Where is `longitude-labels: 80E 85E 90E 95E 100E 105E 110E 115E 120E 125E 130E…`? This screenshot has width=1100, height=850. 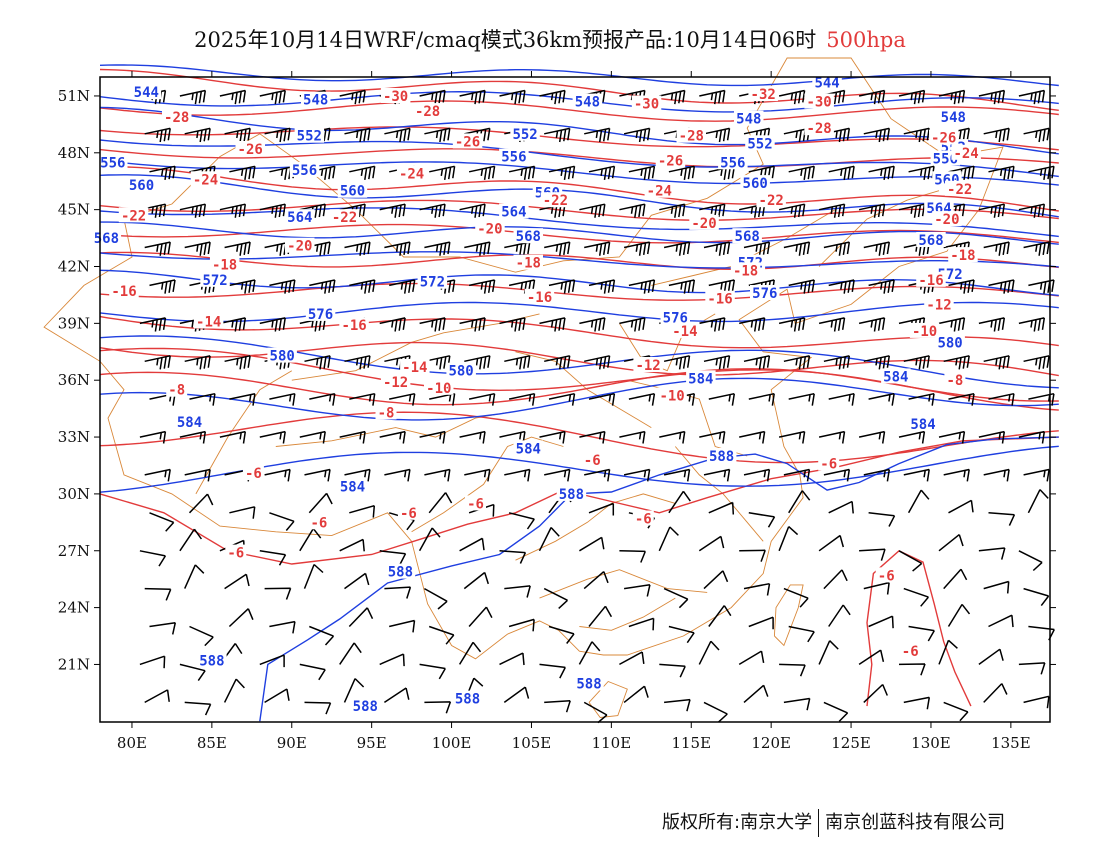 longitude-labels: 80E 85E 90E 95E 100E 105E 110E 115E 120E 125E 130E… is located at coordinates (574, 743).